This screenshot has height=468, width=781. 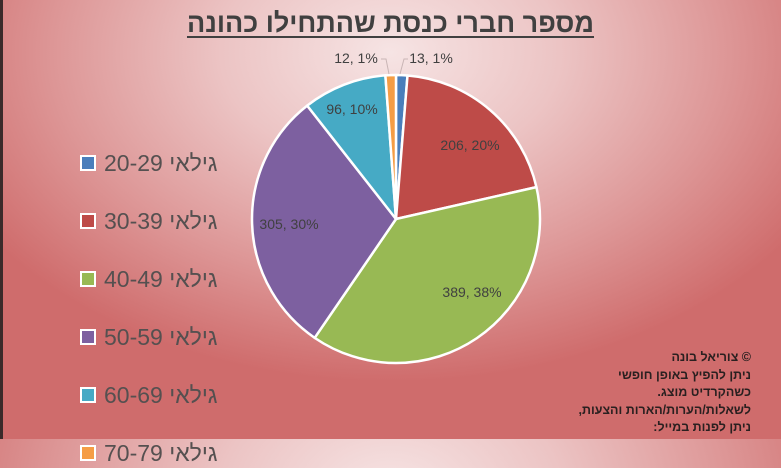 I want to click on data-label: 305, 30%, so click(x=289, y=224).